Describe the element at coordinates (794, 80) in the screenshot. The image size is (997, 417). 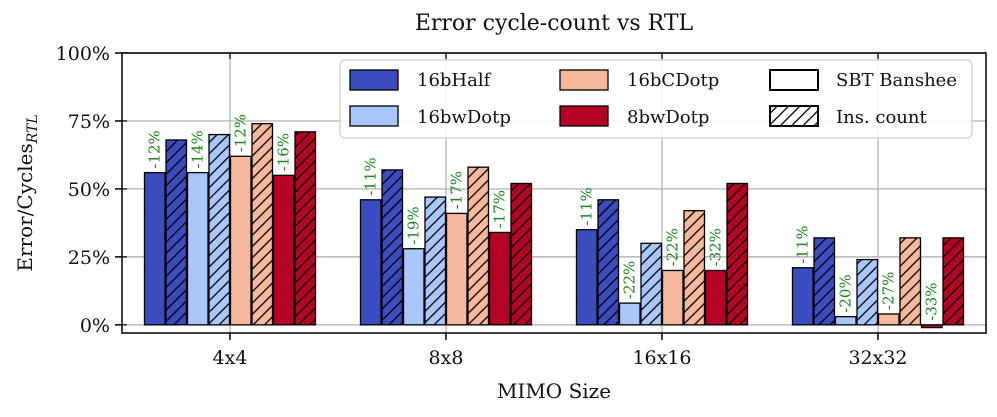
I see `legend-swatch-sbt-banshee` at that location.